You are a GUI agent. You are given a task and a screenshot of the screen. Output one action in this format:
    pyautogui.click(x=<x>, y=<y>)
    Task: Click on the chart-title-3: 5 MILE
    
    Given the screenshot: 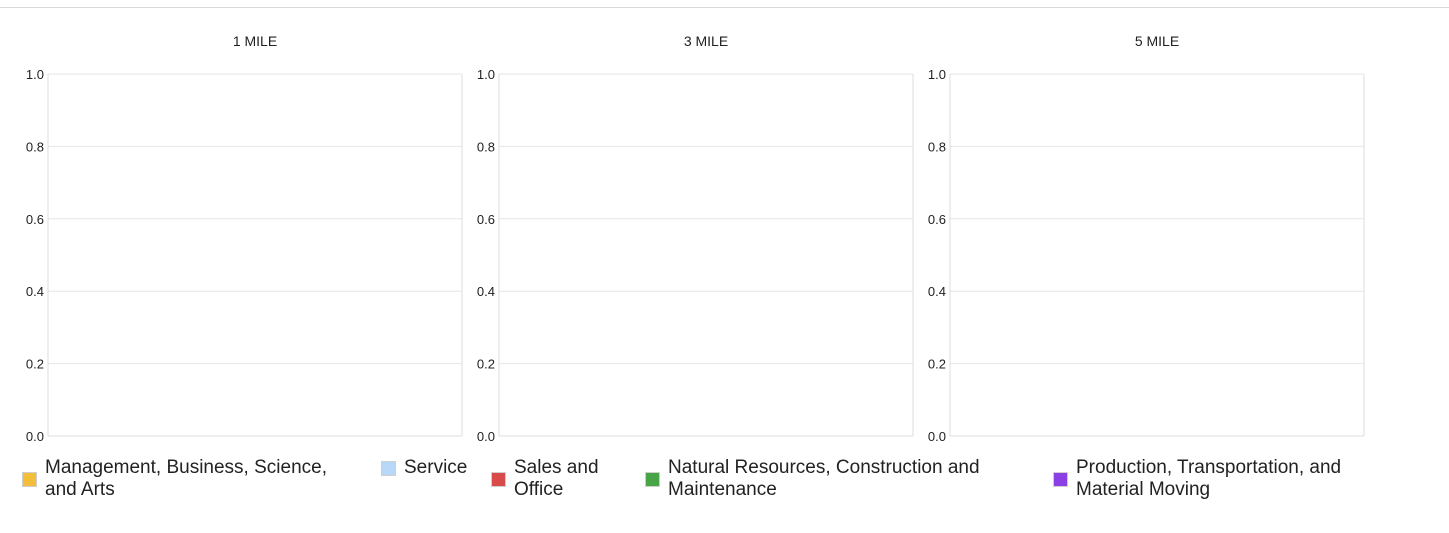 What is the action you would take?
    pyautogui.click(x=1157, y=41)
    